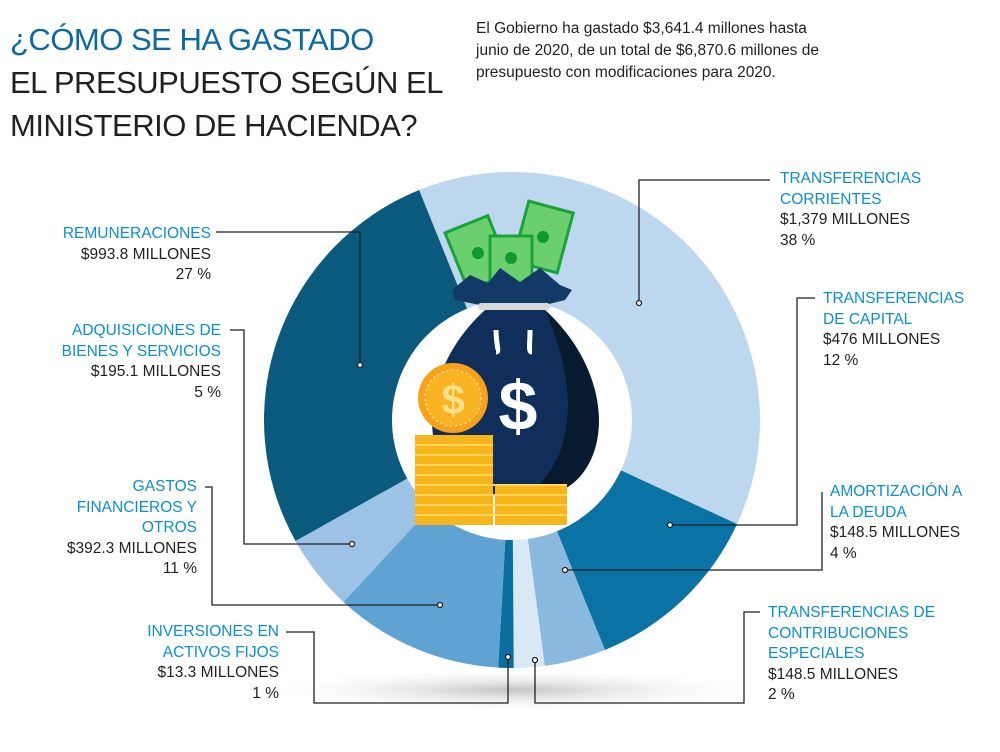 This screenshot has height=752, width=1000. What do you see at coordinates (831, 199) in the screenshot?
I see `label-name: CORRIENTES` at bounding box center [831, 199].